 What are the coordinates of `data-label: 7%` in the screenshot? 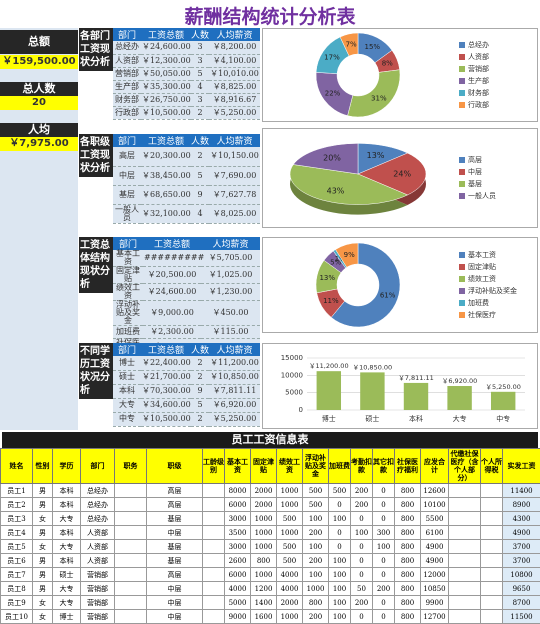 It's located at (351, 44).